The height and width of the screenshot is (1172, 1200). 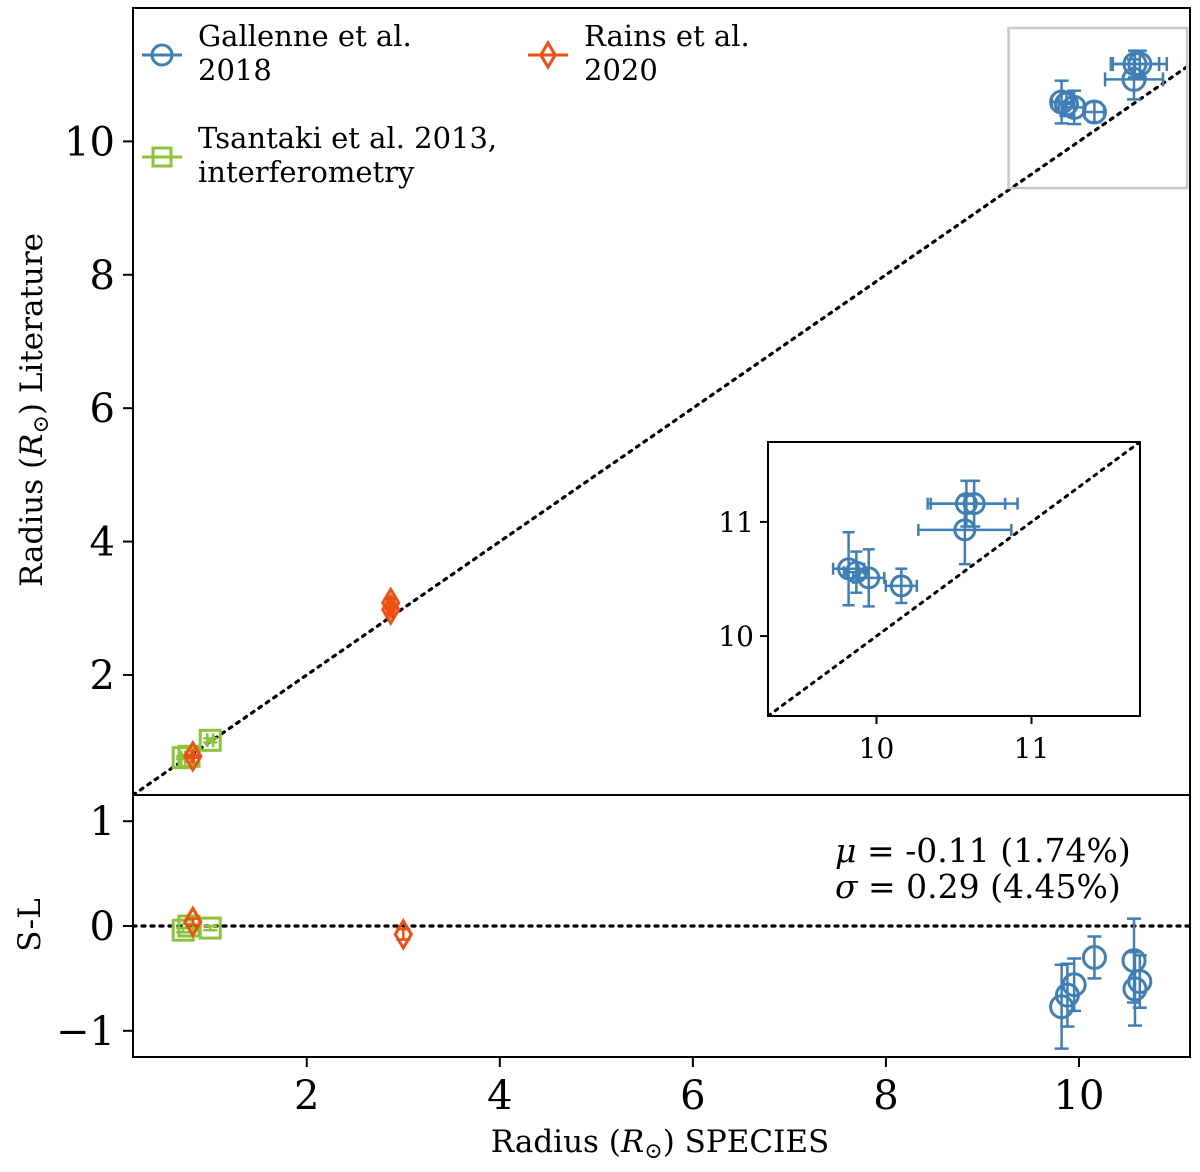 What do you see at coordinates (621, 70) in the screenshot?
I see `legend-label-line2: 2020` at bounding box center [621, 70].